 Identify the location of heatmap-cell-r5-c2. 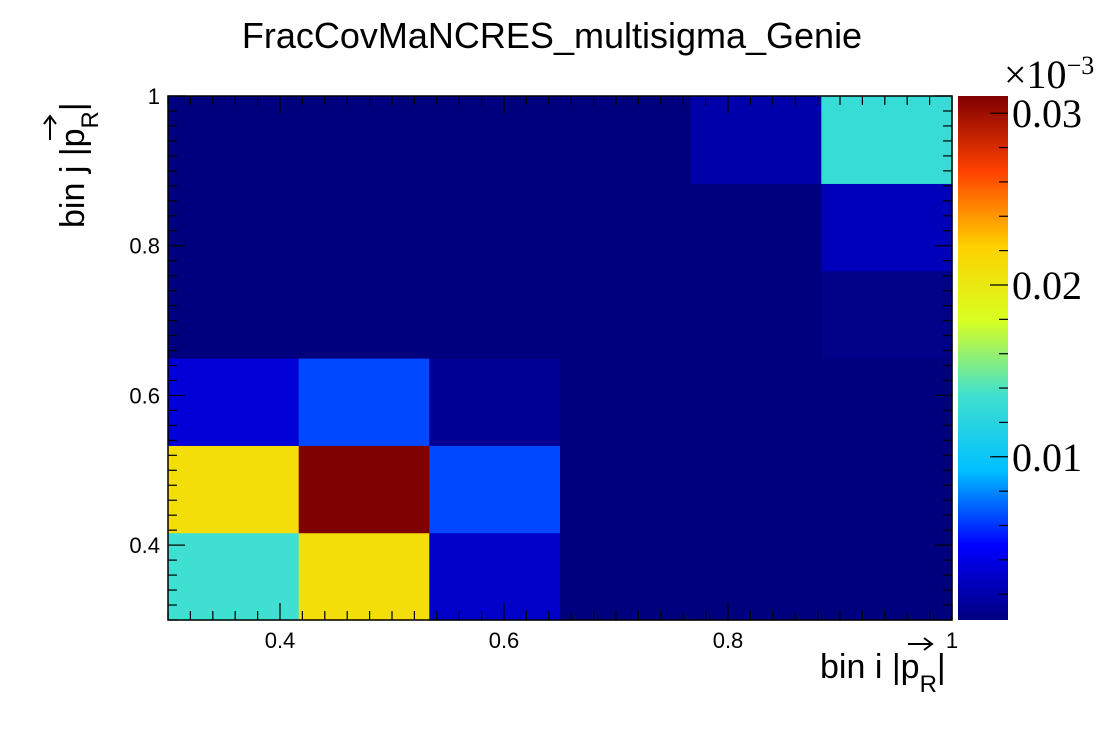
(495, 140).